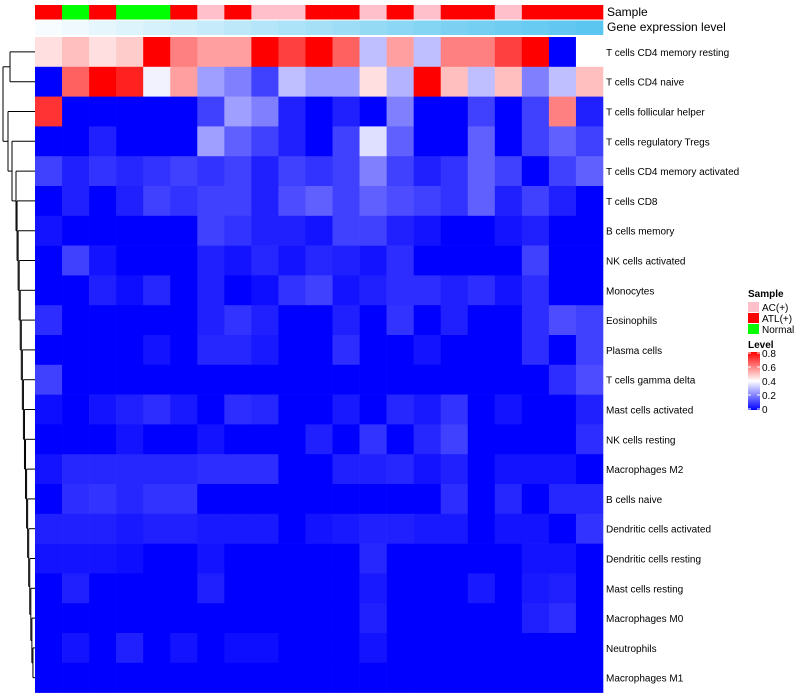 This screenshot has width=800, height=700. Describe the element at coordinates (765, 410) in the screenshot. I see `level-tick-label: 0` at that location.